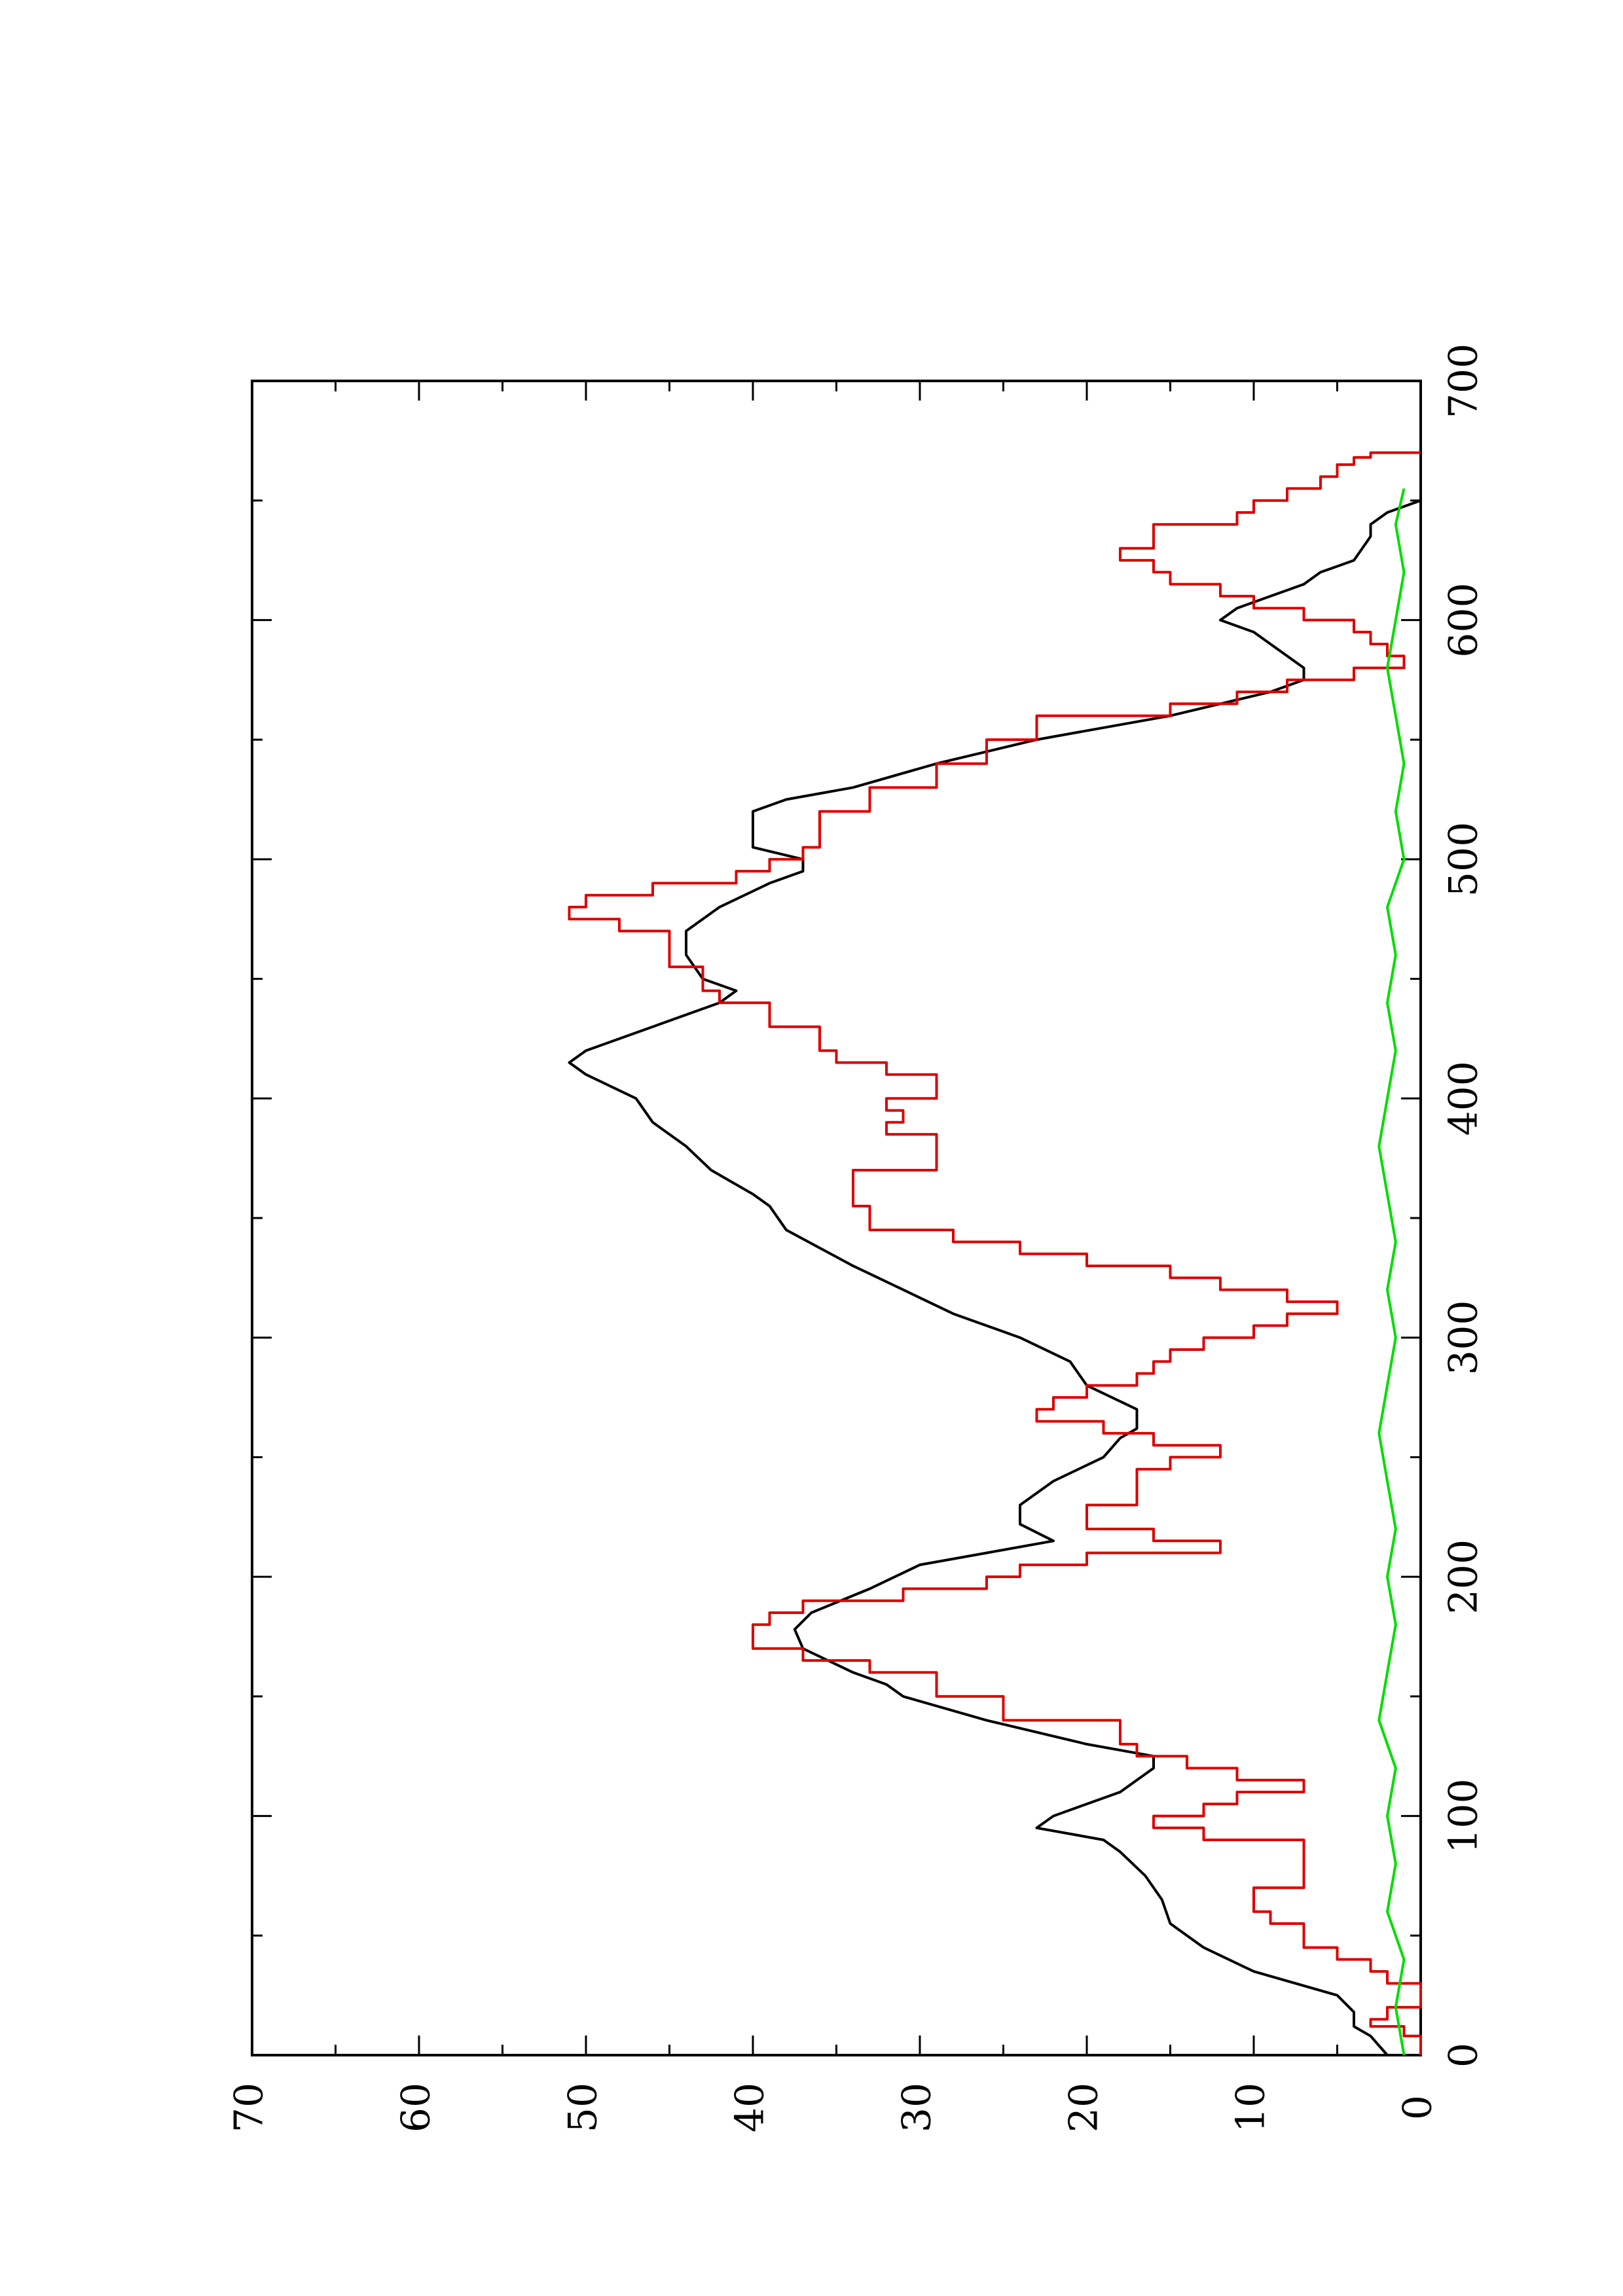  Describe the element at coordinates (1464, 1577) in the screenshot. I see `x-tick-label: 200` at that location.